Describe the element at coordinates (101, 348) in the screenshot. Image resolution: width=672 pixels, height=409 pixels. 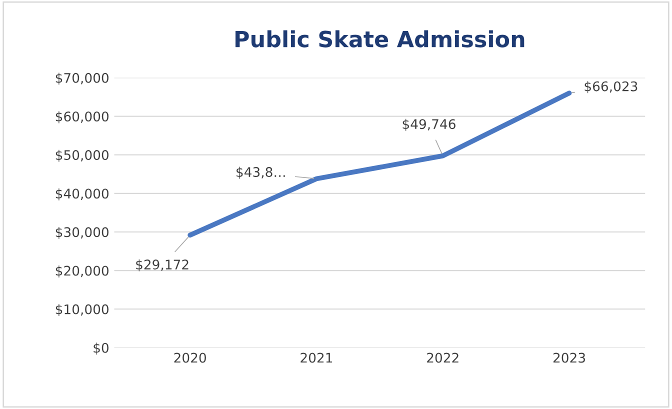
I see `y-tick-label: $0` at that location.